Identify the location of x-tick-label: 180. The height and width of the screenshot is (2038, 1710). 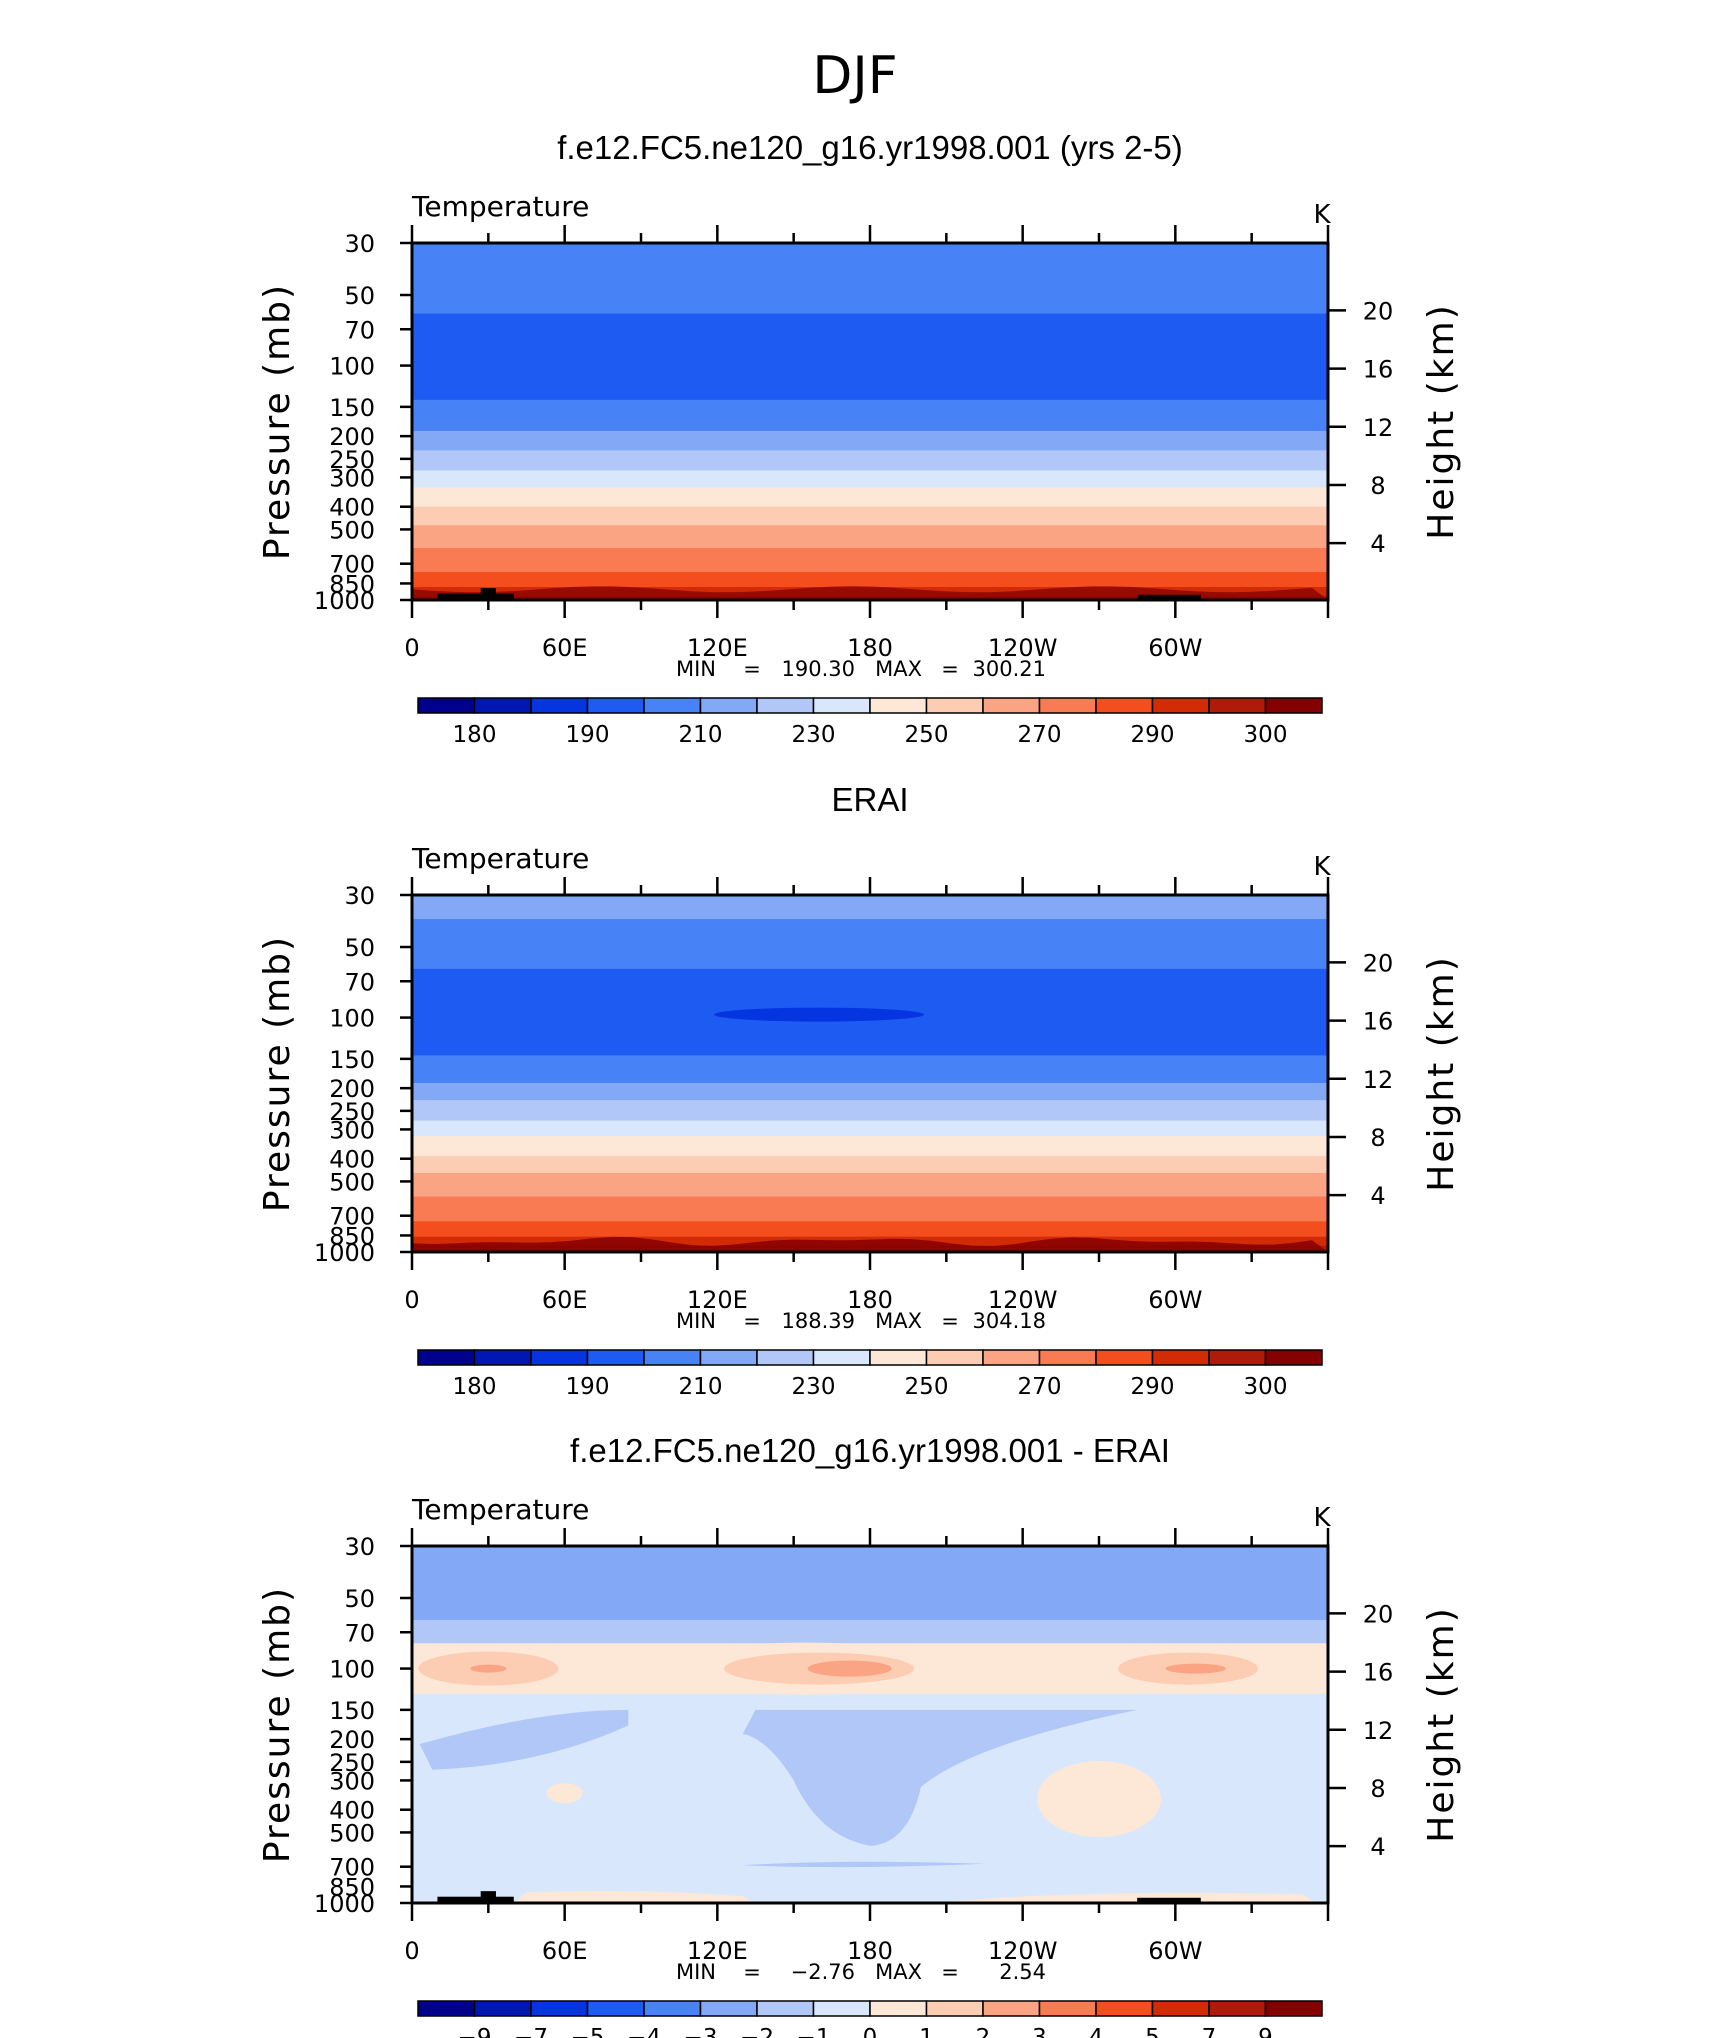
(870, 1300).